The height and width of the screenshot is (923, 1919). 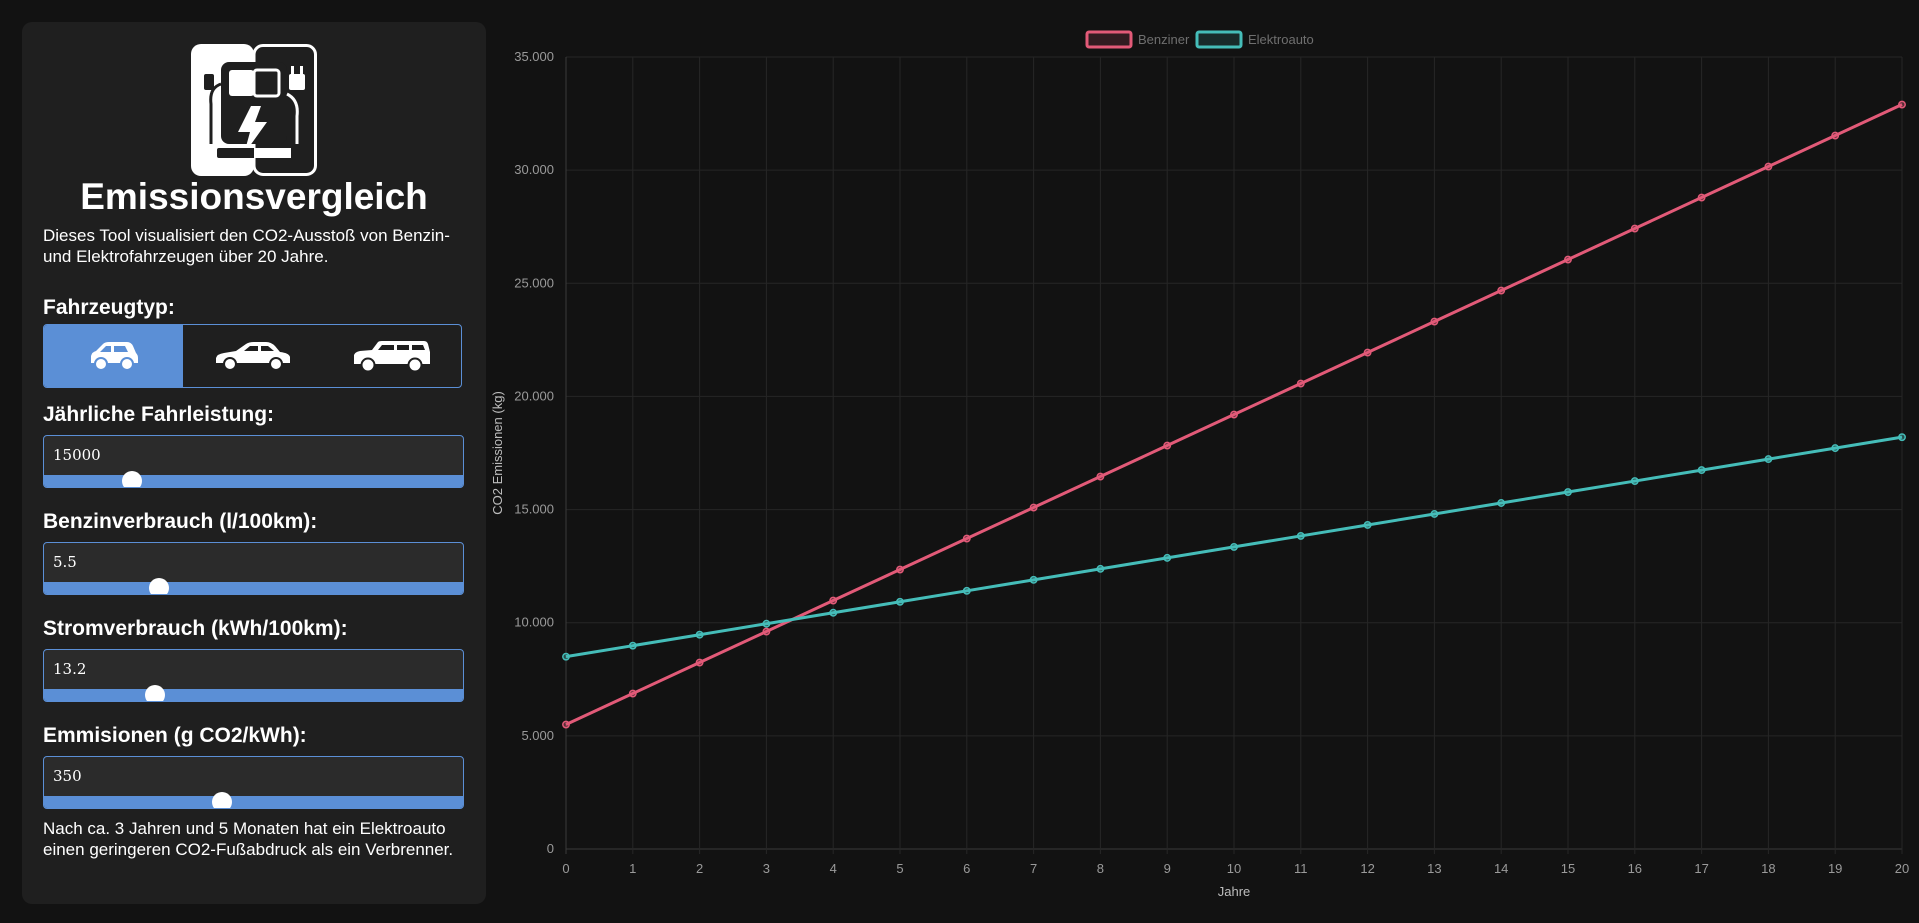 What do you see at coordinates (253, 588) in the screenshot?
I see `fuel-consumption-slider-track` at bounding box center [253, 588].